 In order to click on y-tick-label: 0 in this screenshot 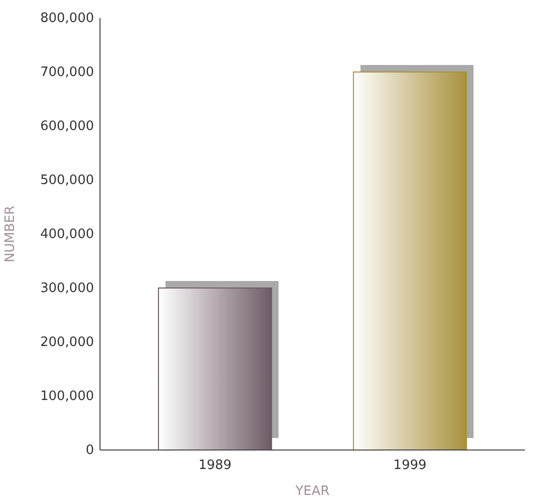, I will do `click(90, 450)`.